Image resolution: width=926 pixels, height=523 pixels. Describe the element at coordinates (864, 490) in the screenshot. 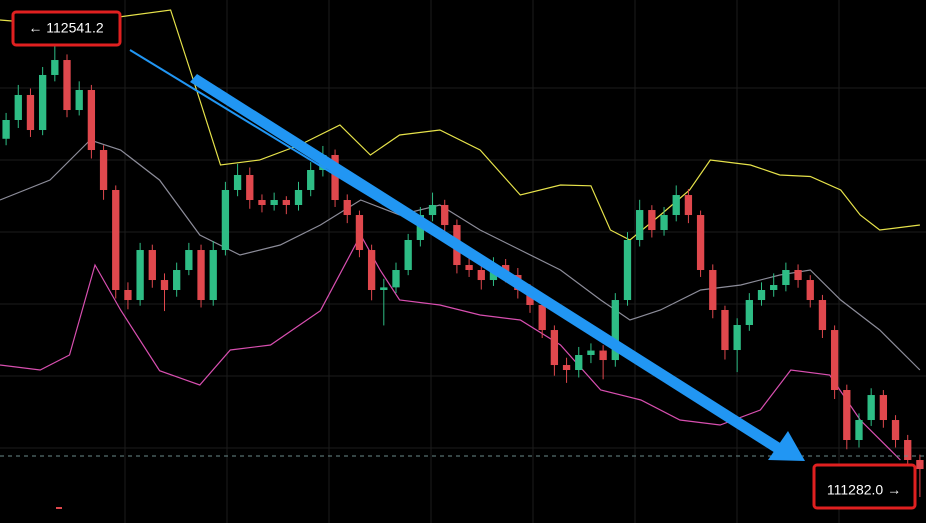

I see `low-label: 111282.0 →` at that location.